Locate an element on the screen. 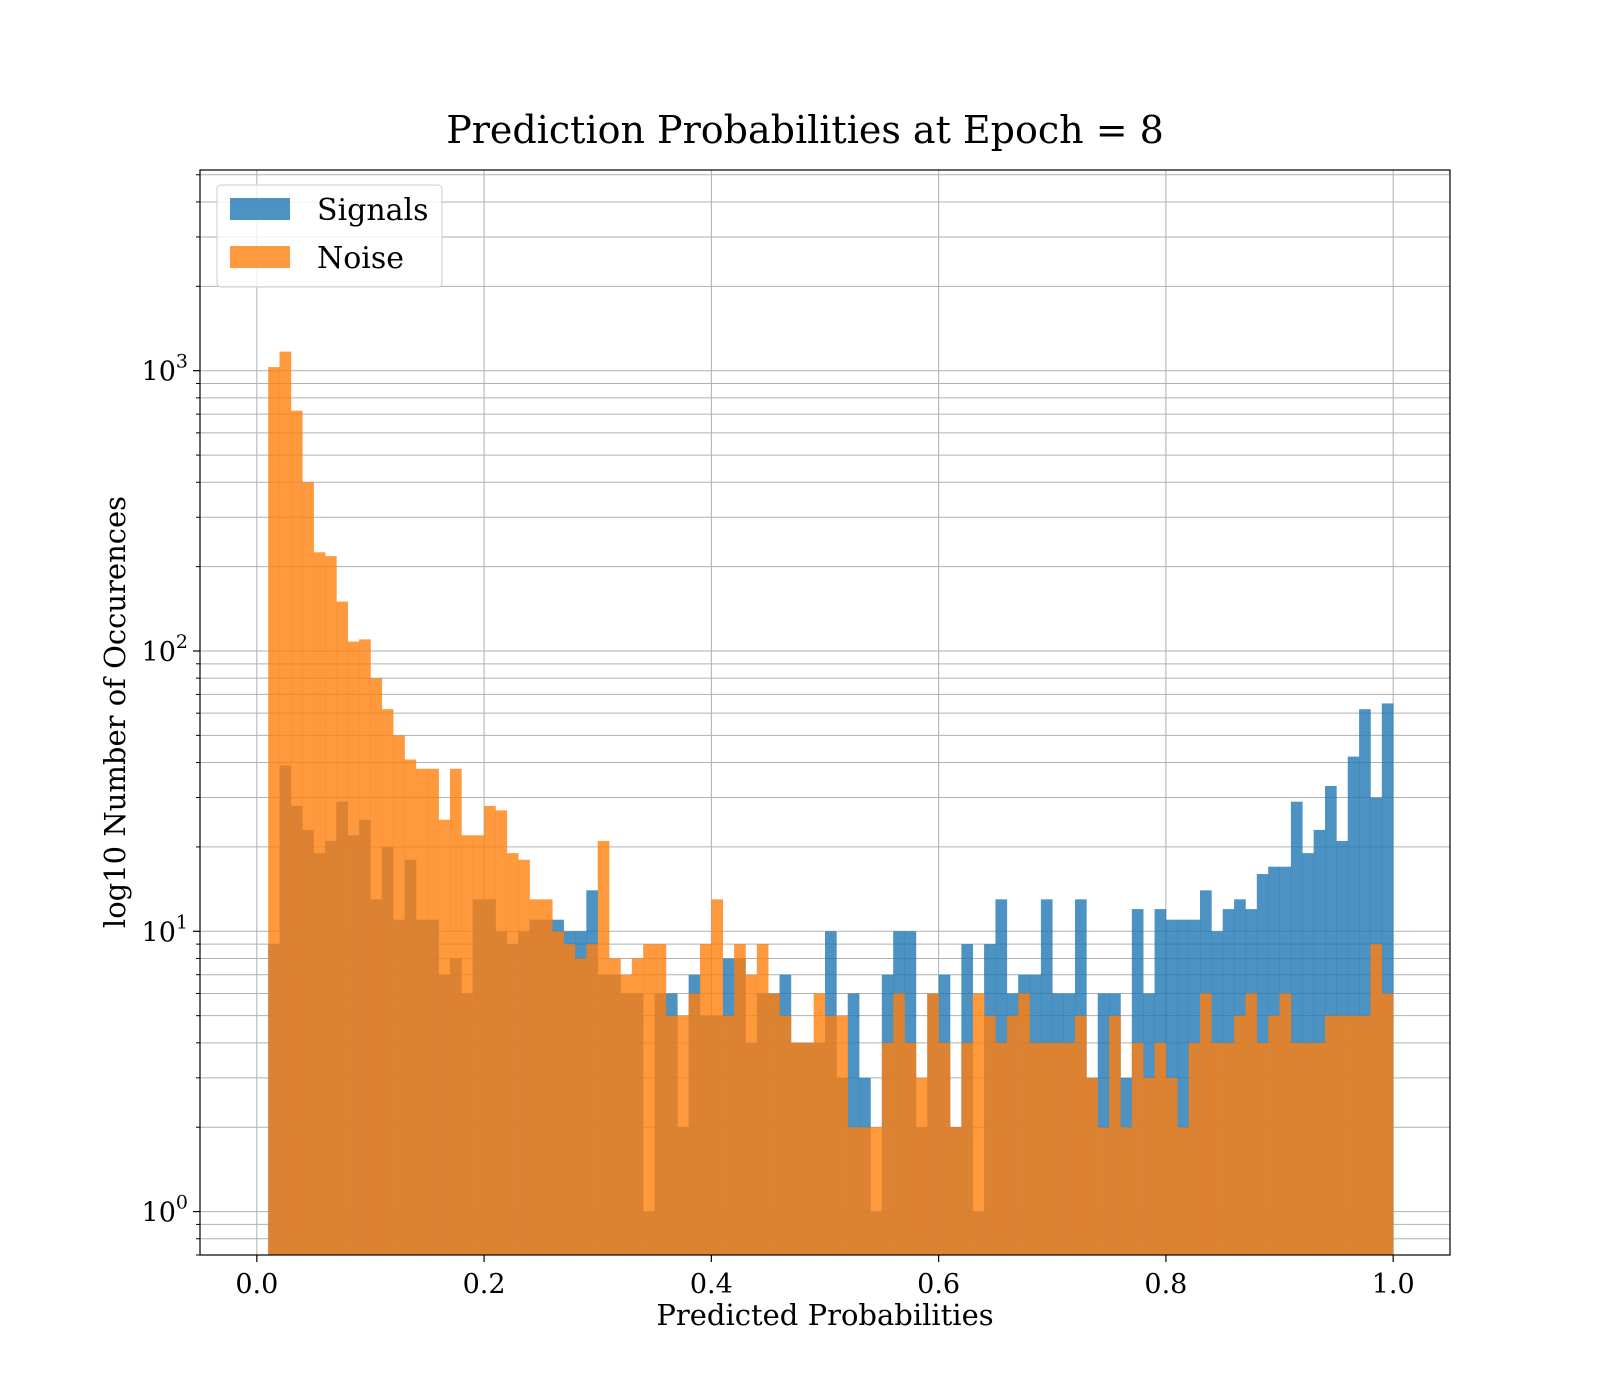 This screenshot has width=1600, height=1400. x-tick-label: 0.6 is located at coordinates (938, 1284).